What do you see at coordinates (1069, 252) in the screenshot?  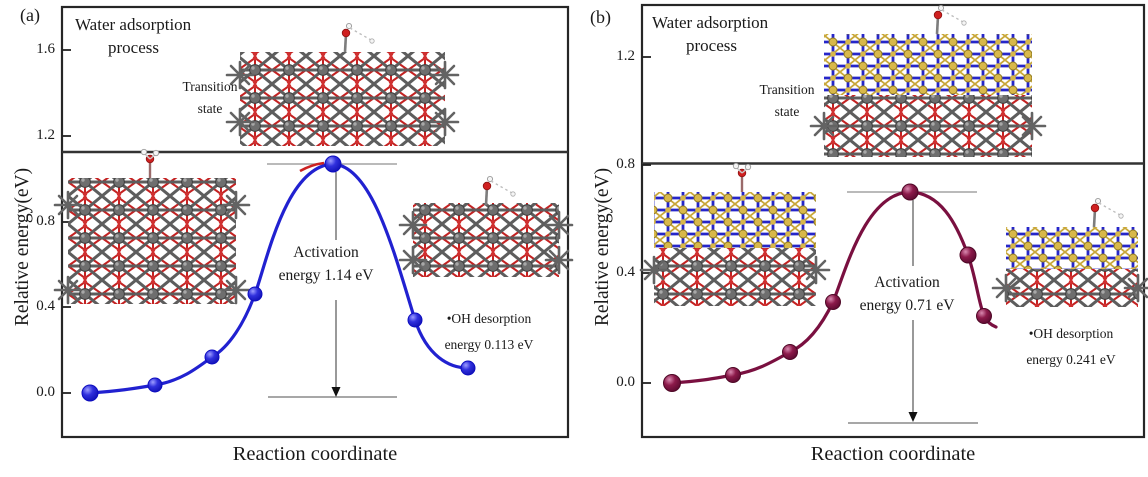 I see `molecule-final-b` at bounding box center [1069, 252].